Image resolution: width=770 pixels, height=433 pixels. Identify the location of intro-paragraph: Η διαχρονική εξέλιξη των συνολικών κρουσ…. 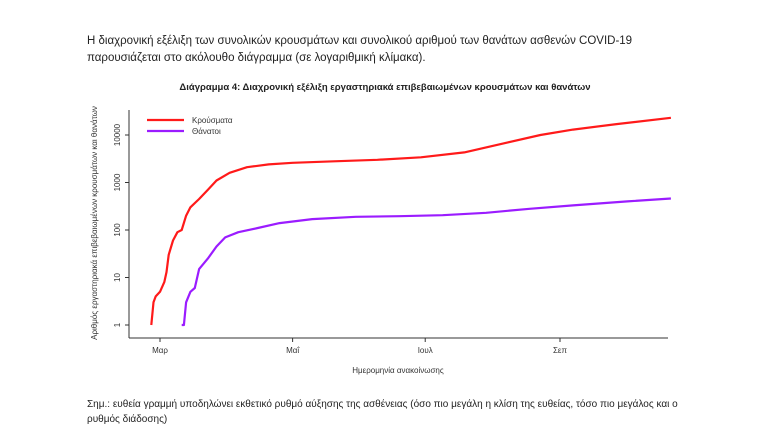
(360, 49).